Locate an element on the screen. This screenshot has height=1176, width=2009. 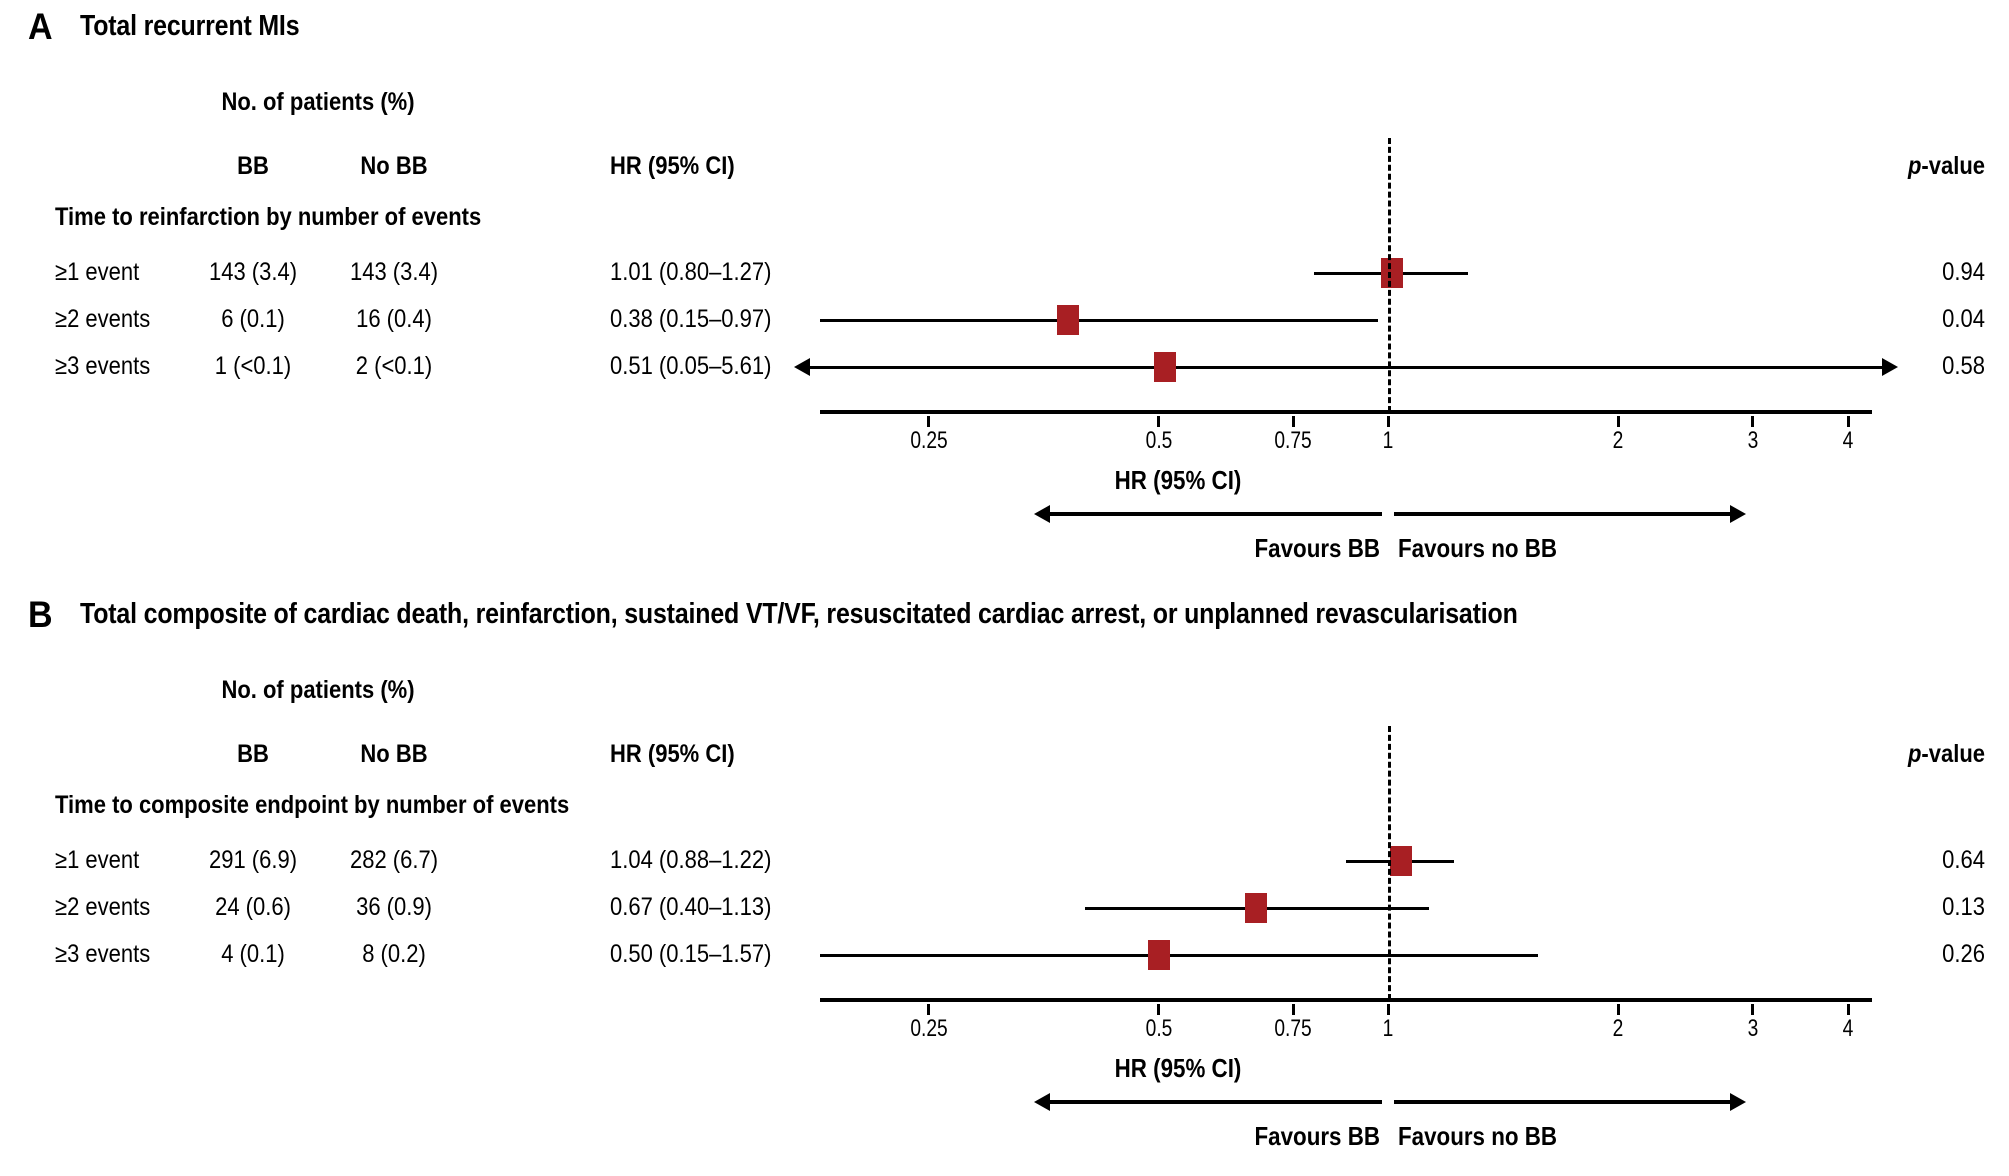
cell-hr-ci: 0.50 (0.15–1.57) is located at coordinates (691, 954).